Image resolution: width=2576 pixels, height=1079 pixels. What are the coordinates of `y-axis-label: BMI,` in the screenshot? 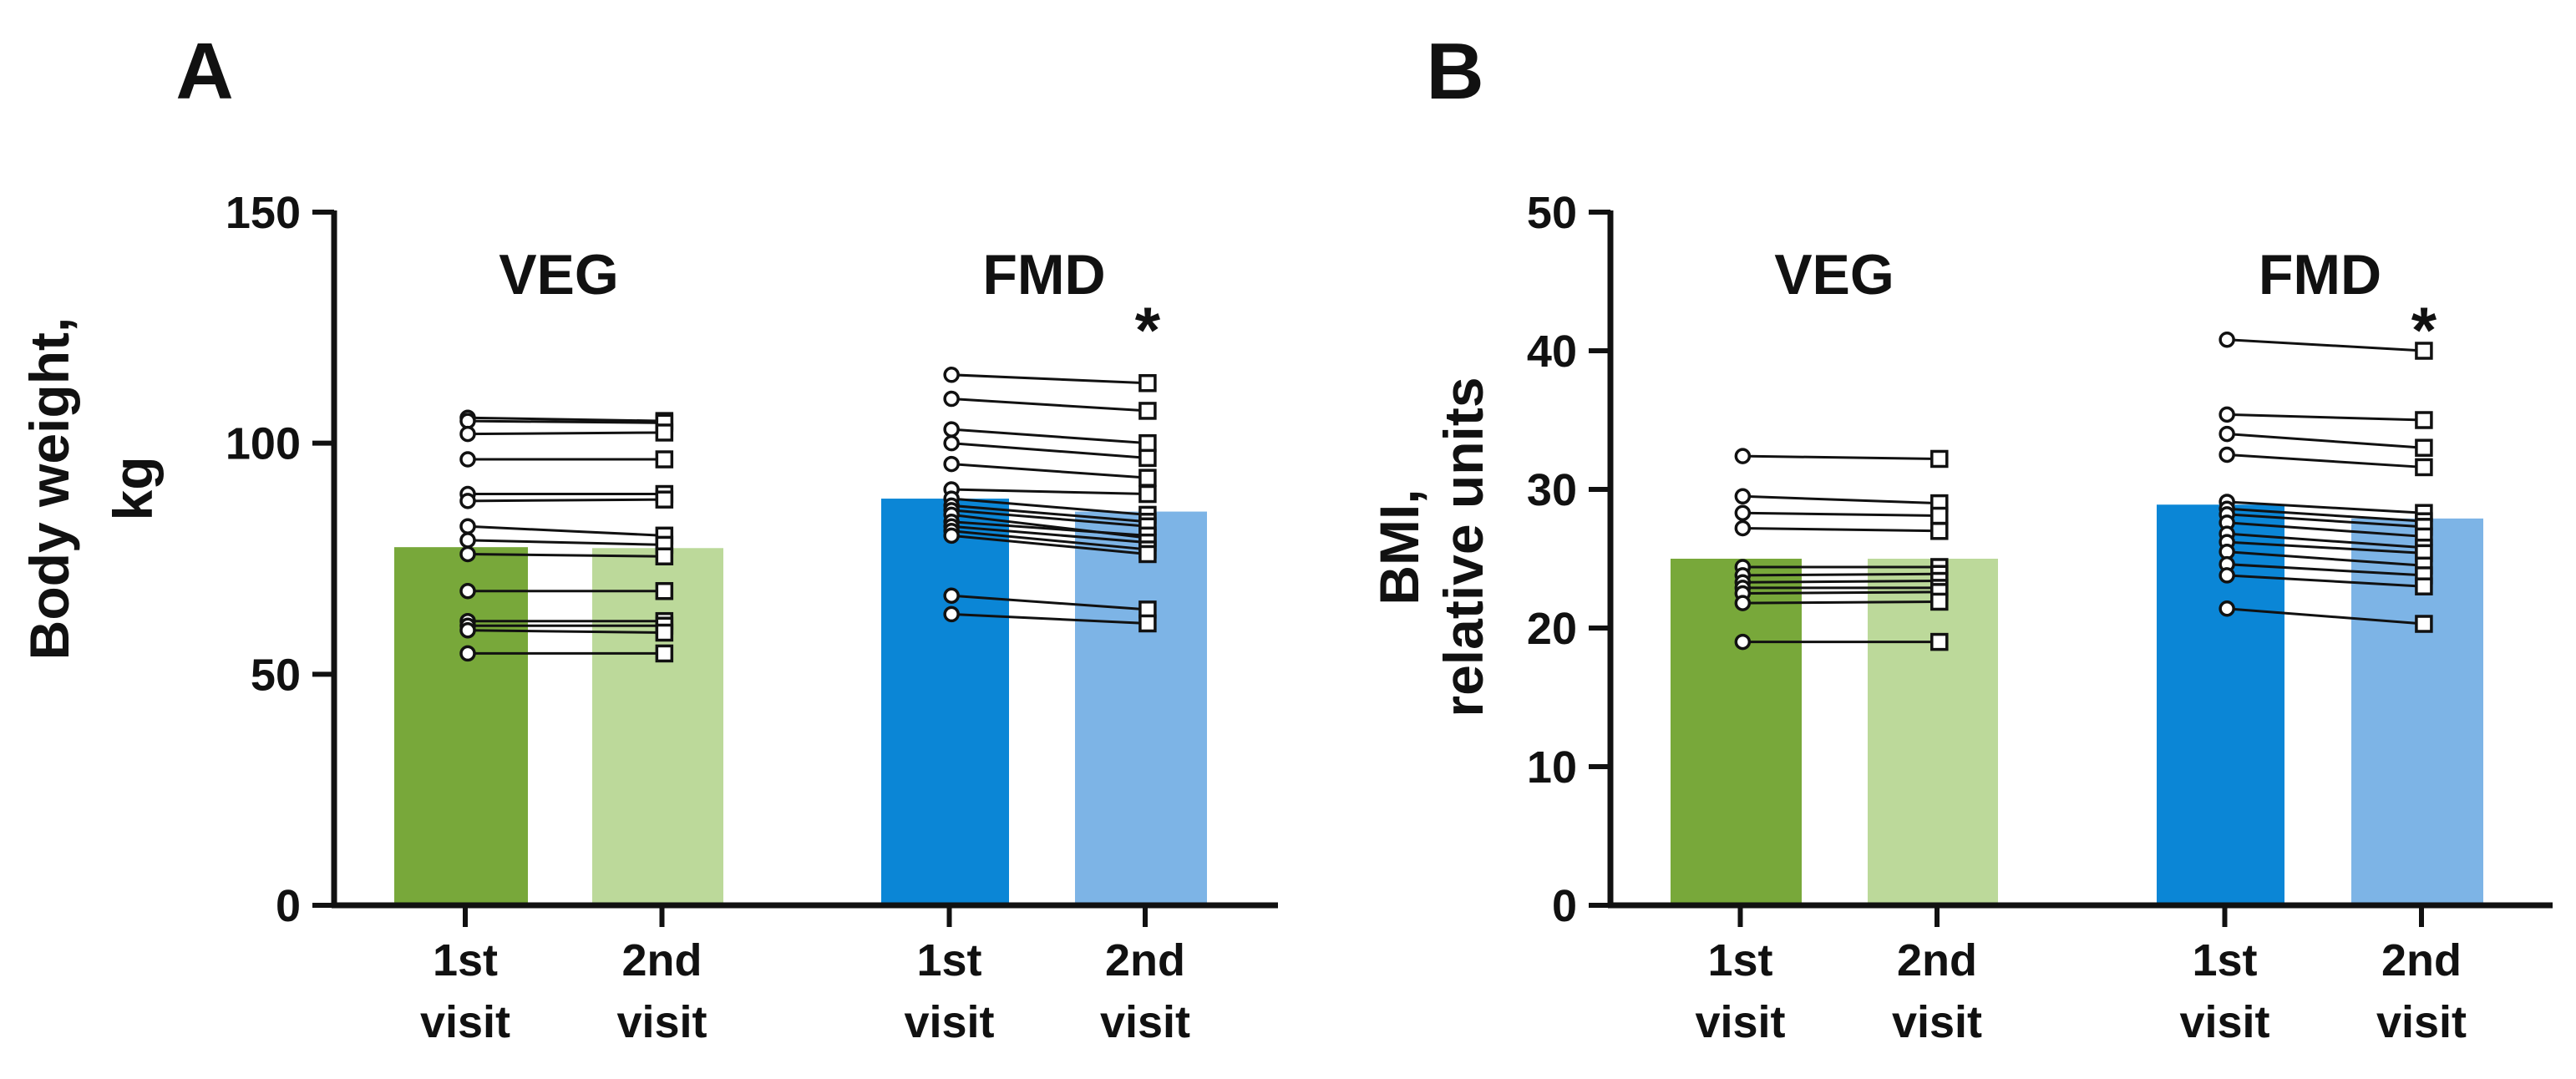 It's located at (1399, 547).